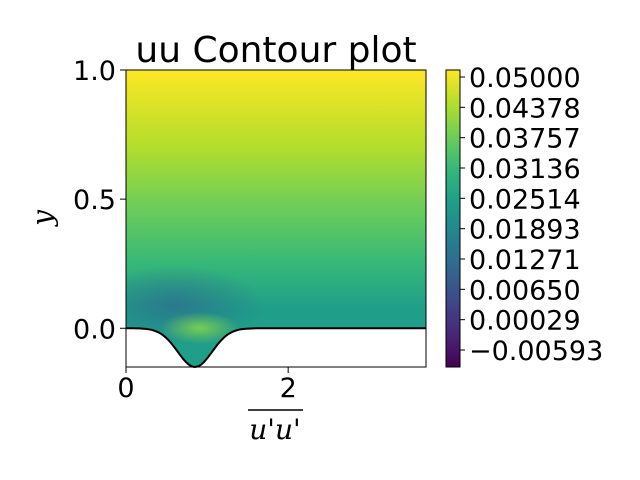 The width and height of the screenshot is (640, 480). Describe the element at coordinates (525, 290) in the screenshot. I see `colorbar-tick-label: 0.00650` at that location.